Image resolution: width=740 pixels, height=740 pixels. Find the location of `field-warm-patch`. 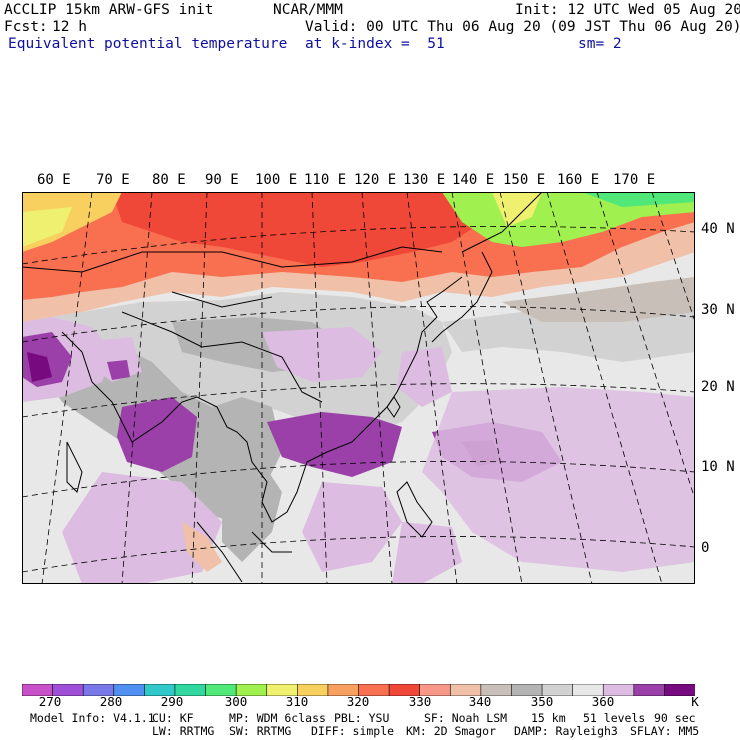

field-warm-patch is located at coordinates (202, 547).